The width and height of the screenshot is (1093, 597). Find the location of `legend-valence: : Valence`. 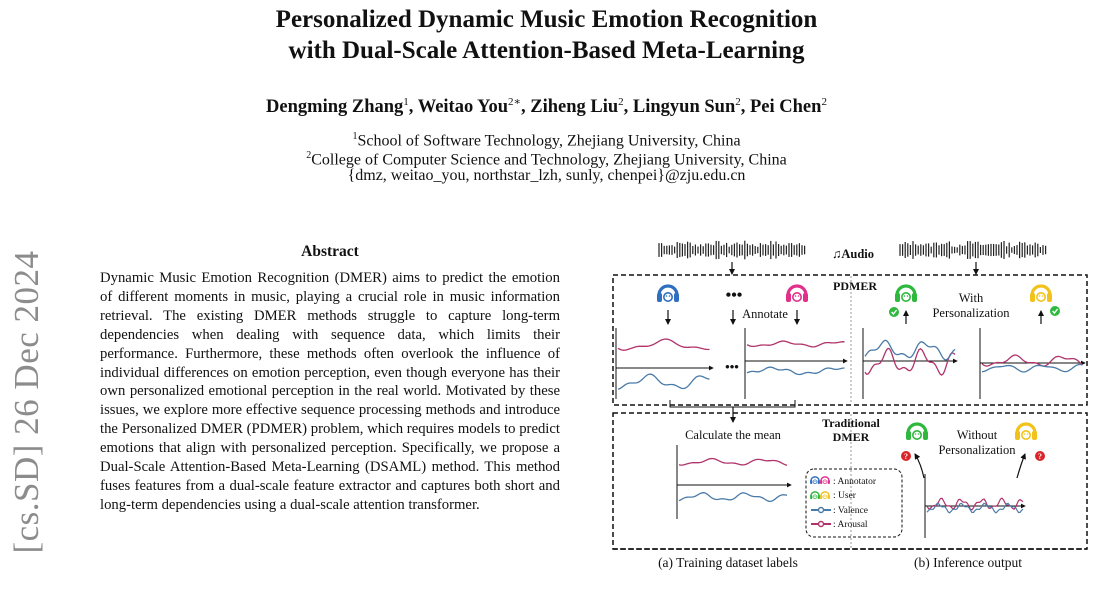

legend-valence: : Valence is located at coordinates (850, 511).